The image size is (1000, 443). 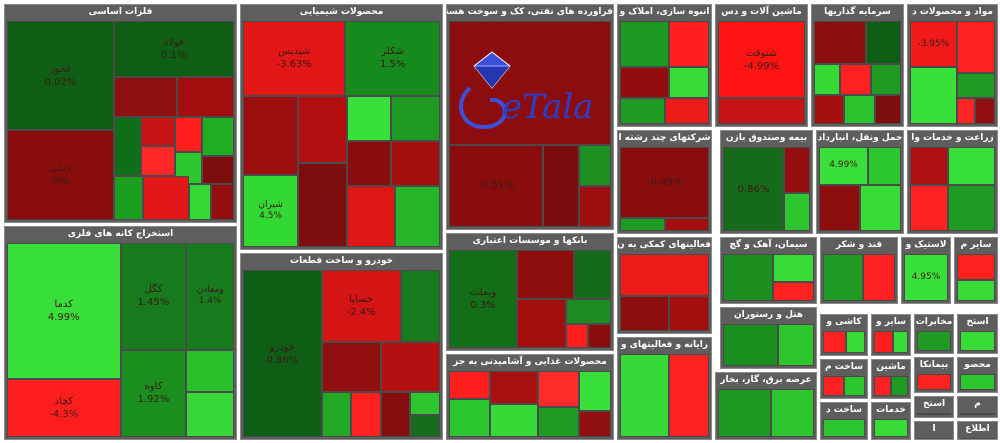 What do you see at coordinates (768, 270) in the screenshot?
I see `sector: سیمان، آهک و گچ` at bounding box center [768, 270].